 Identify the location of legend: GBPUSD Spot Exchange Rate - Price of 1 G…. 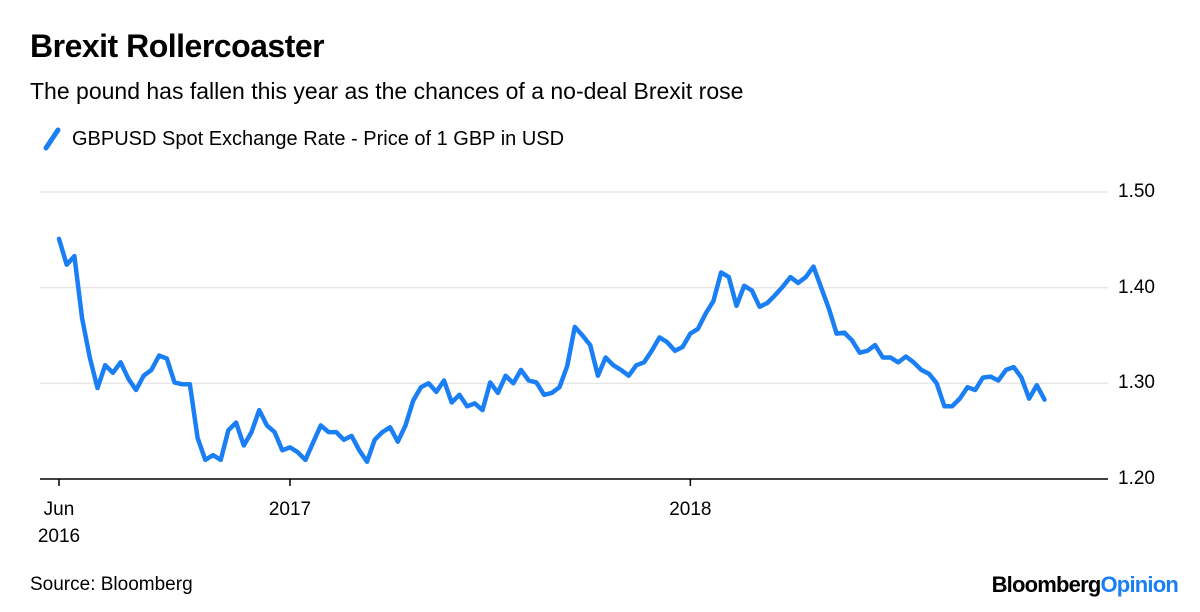
(302, 139).